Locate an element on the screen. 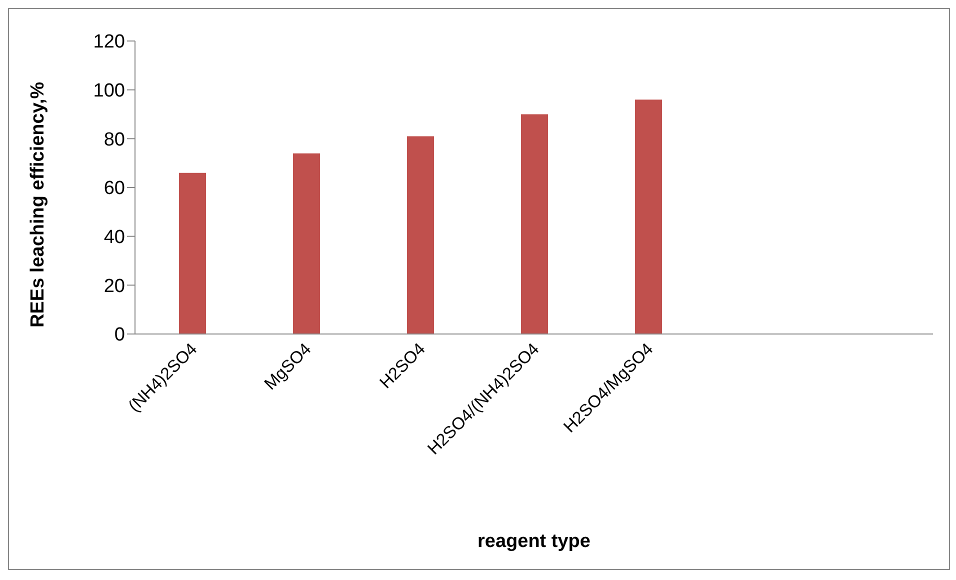 The image size is (956, 580). y-tick-label: 60 is located at coordinates (114, 189).